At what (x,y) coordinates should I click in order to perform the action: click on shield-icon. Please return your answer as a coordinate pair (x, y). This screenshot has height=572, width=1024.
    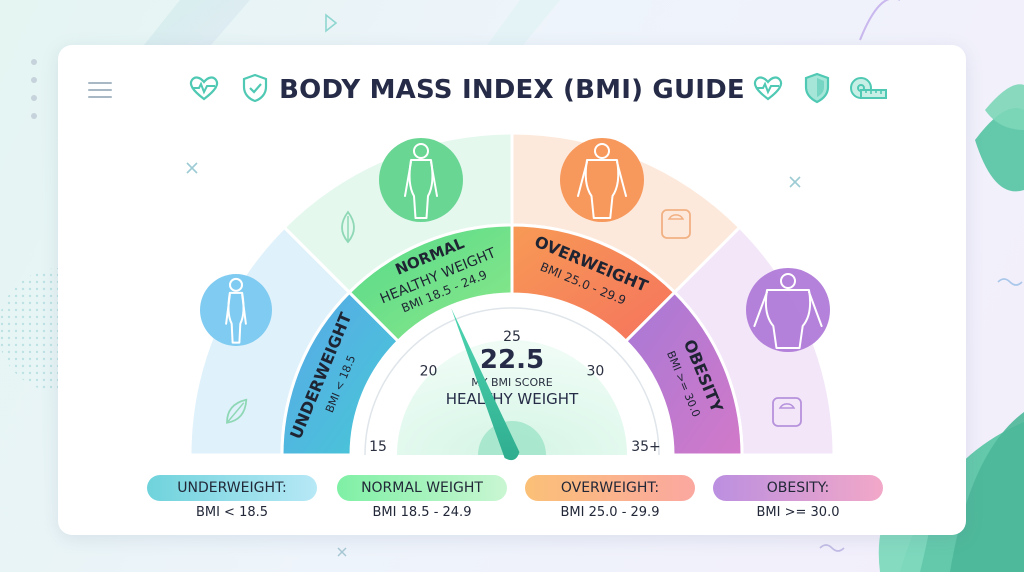
    Looking at the image, I should click on (817, 88).